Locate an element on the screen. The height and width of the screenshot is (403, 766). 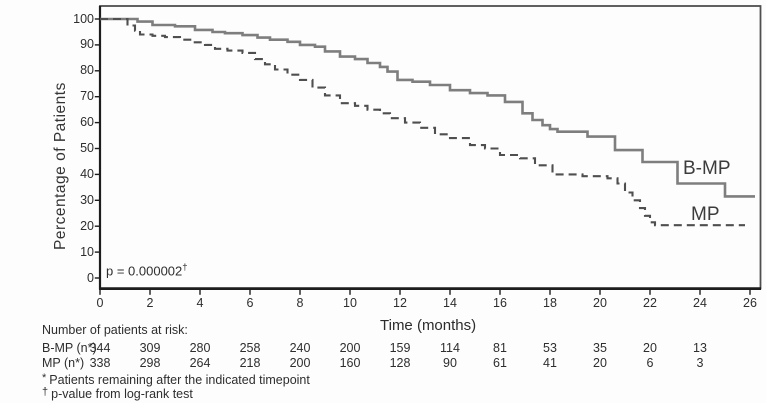
risk-count: 159 is located at coordinates (400, 348).